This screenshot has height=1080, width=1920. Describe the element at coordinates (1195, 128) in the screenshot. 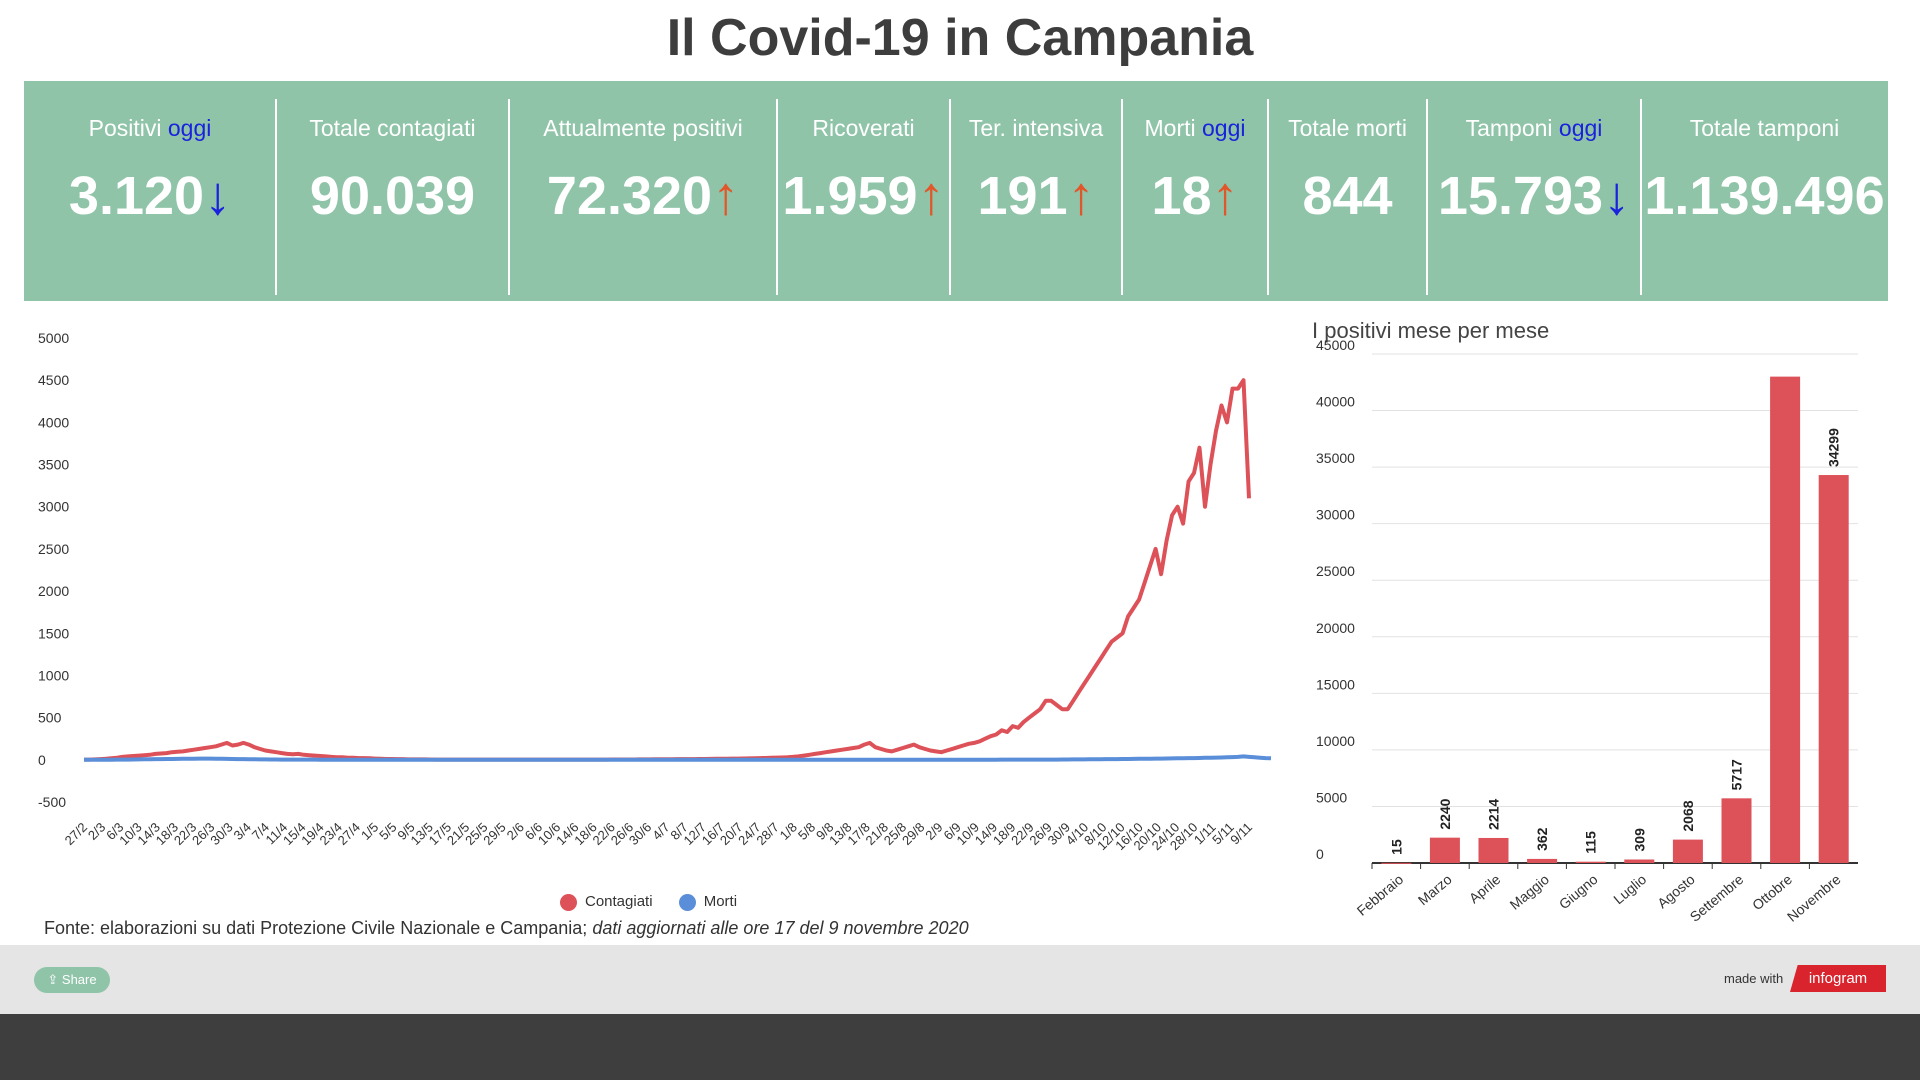

I see `stat-label: Morti oggi` at that location.